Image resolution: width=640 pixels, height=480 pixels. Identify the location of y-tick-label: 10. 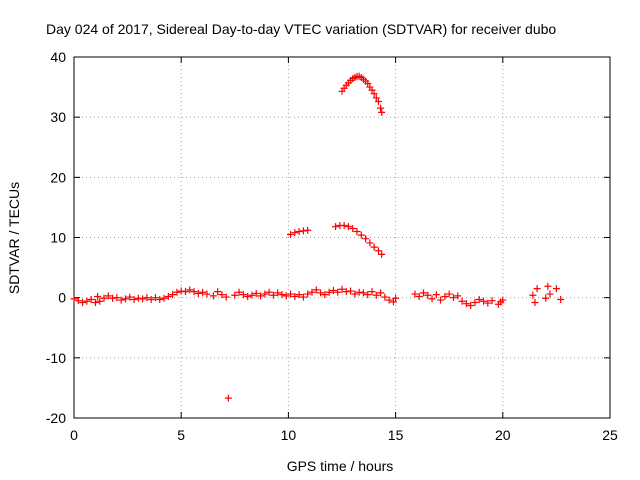
(58, 238).